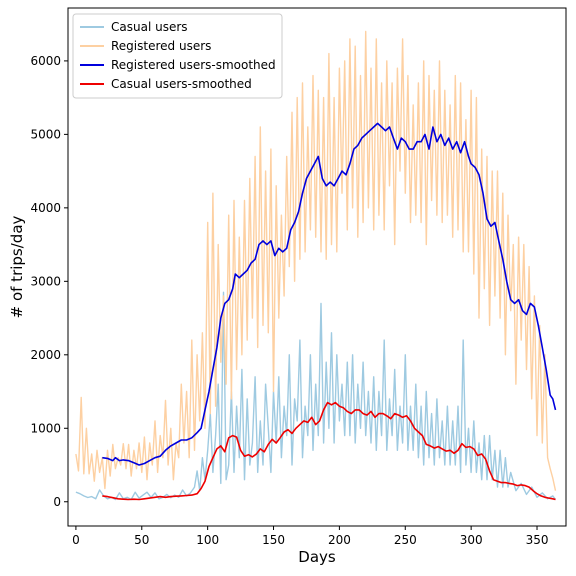 This screenshot has height=576, width=576. I want to click on legend-label-registered: Registered users, so click(161, 46).